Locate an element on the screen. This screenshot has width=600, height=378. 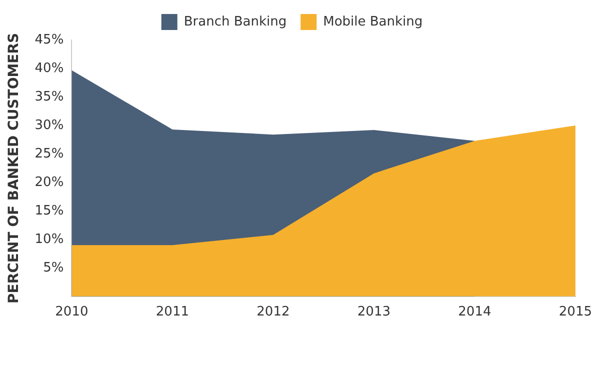
x-tick-label: 2012 is located at coordinates (273, 312).